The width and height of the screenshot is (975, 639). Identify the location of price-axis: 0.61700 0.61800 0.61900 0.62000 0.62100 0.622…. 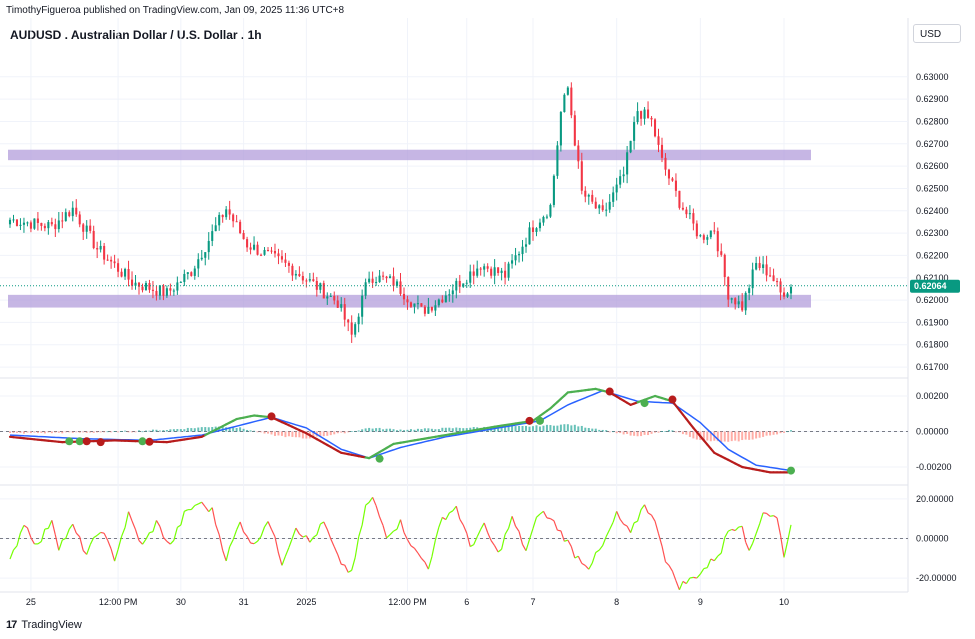
(935, 327).